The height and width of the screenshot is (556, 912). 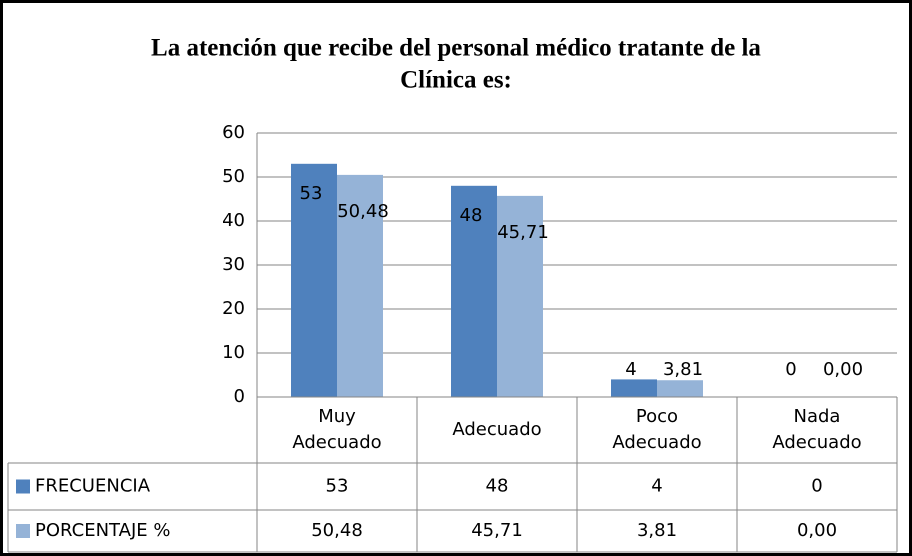 I want to click on data-label: 4, so click(x=630, y=369).